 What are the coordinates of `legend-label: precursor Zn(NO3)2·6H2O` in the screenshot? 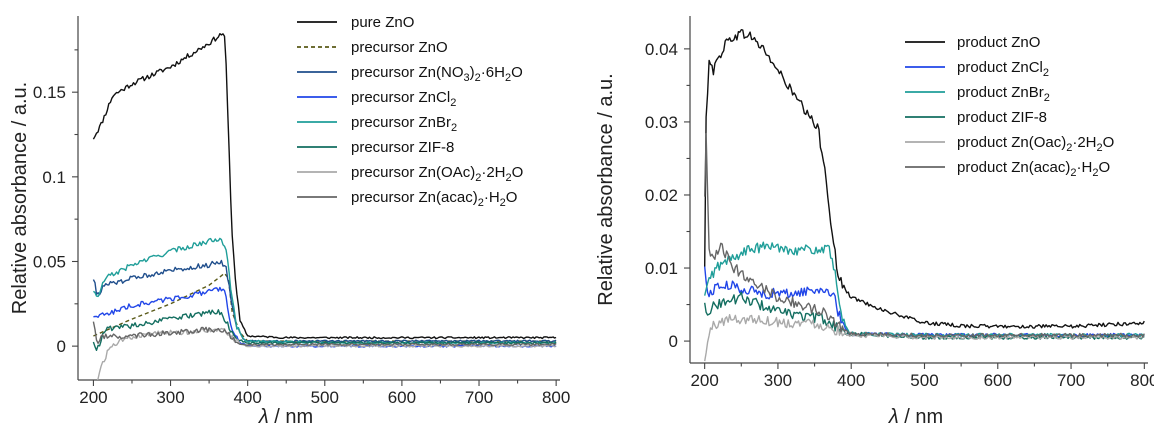 It's located at (437, 74).